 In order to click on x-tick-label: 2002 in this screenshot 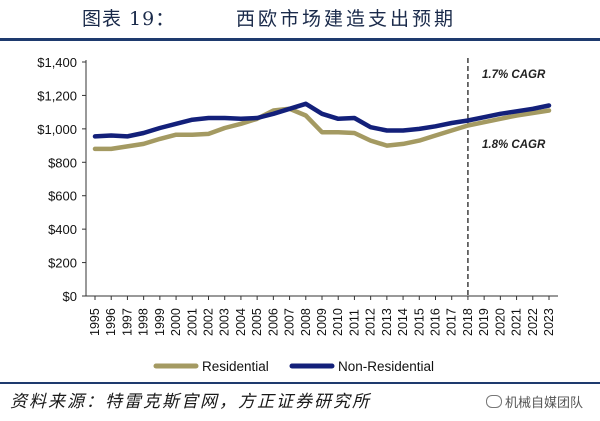, I will do `click(209, 322)`.